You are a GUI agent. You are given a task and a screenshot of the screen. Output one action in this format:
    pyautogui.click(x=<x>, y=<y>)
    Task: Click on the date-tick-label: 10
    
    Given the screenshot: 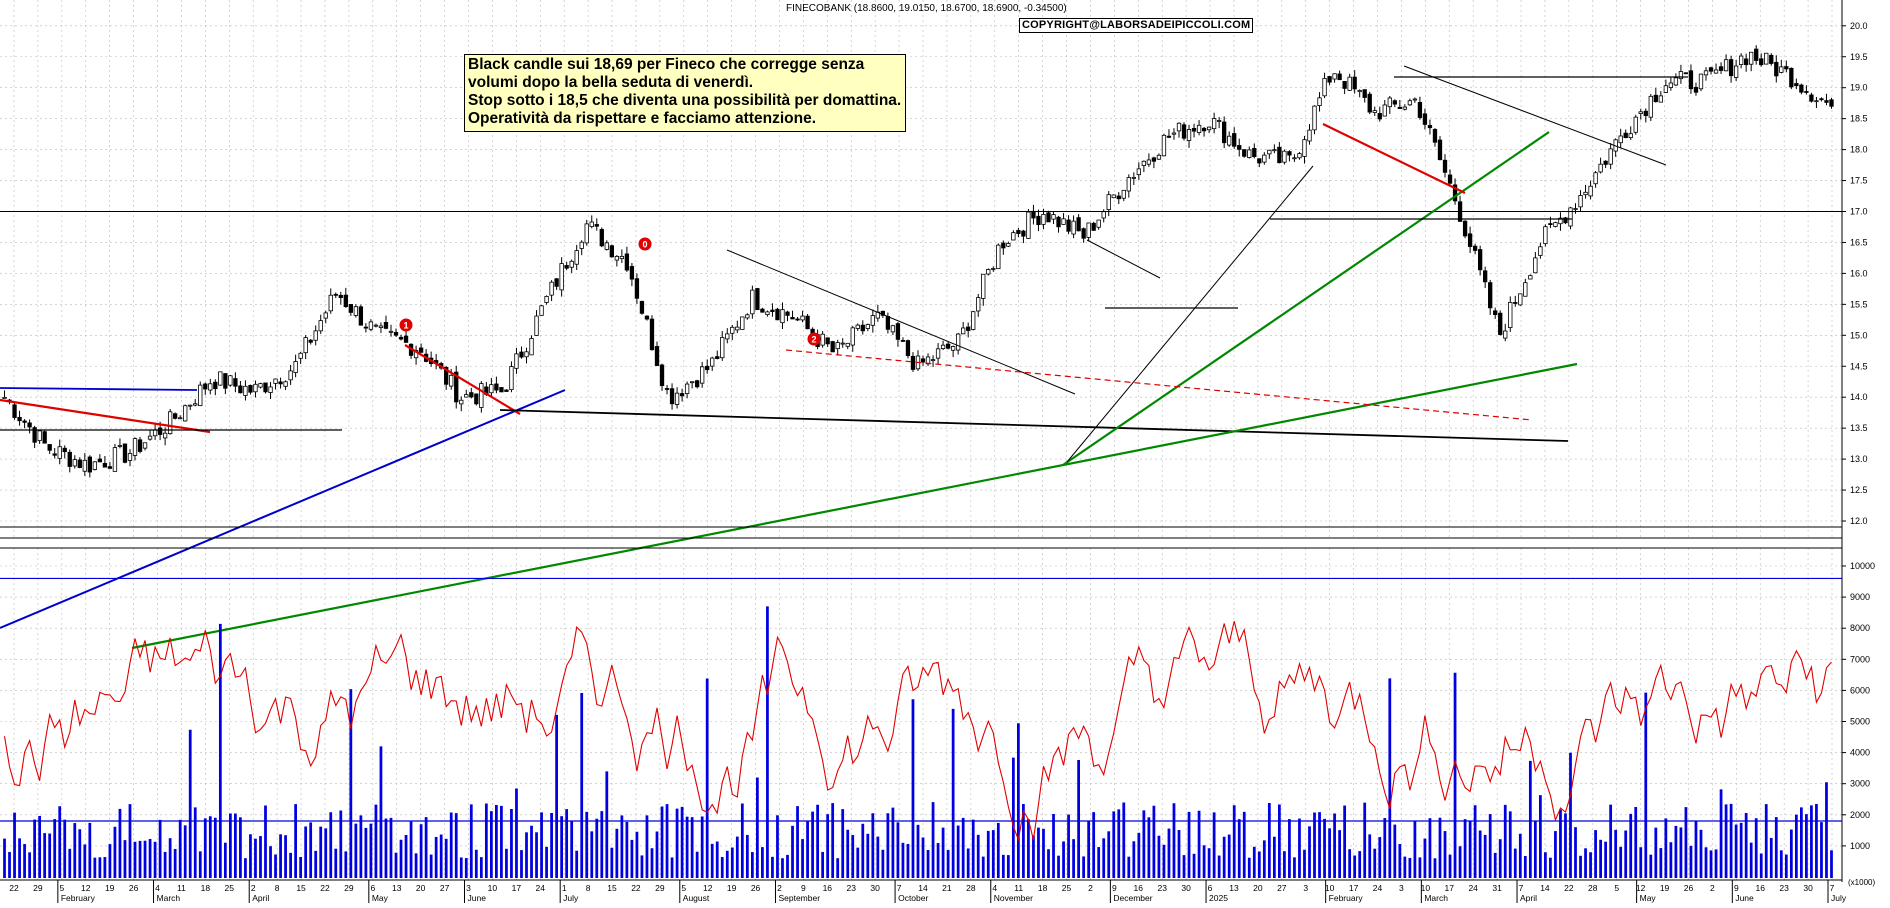 What is the action you would take?
    pyautogui.click(x=1330, y=888)
    